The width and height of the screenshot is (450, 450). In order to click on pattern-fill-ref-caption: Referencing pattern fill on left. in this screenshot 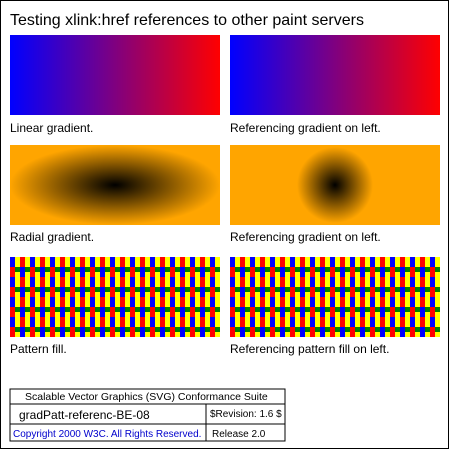, I will do `click(309, 349)`.